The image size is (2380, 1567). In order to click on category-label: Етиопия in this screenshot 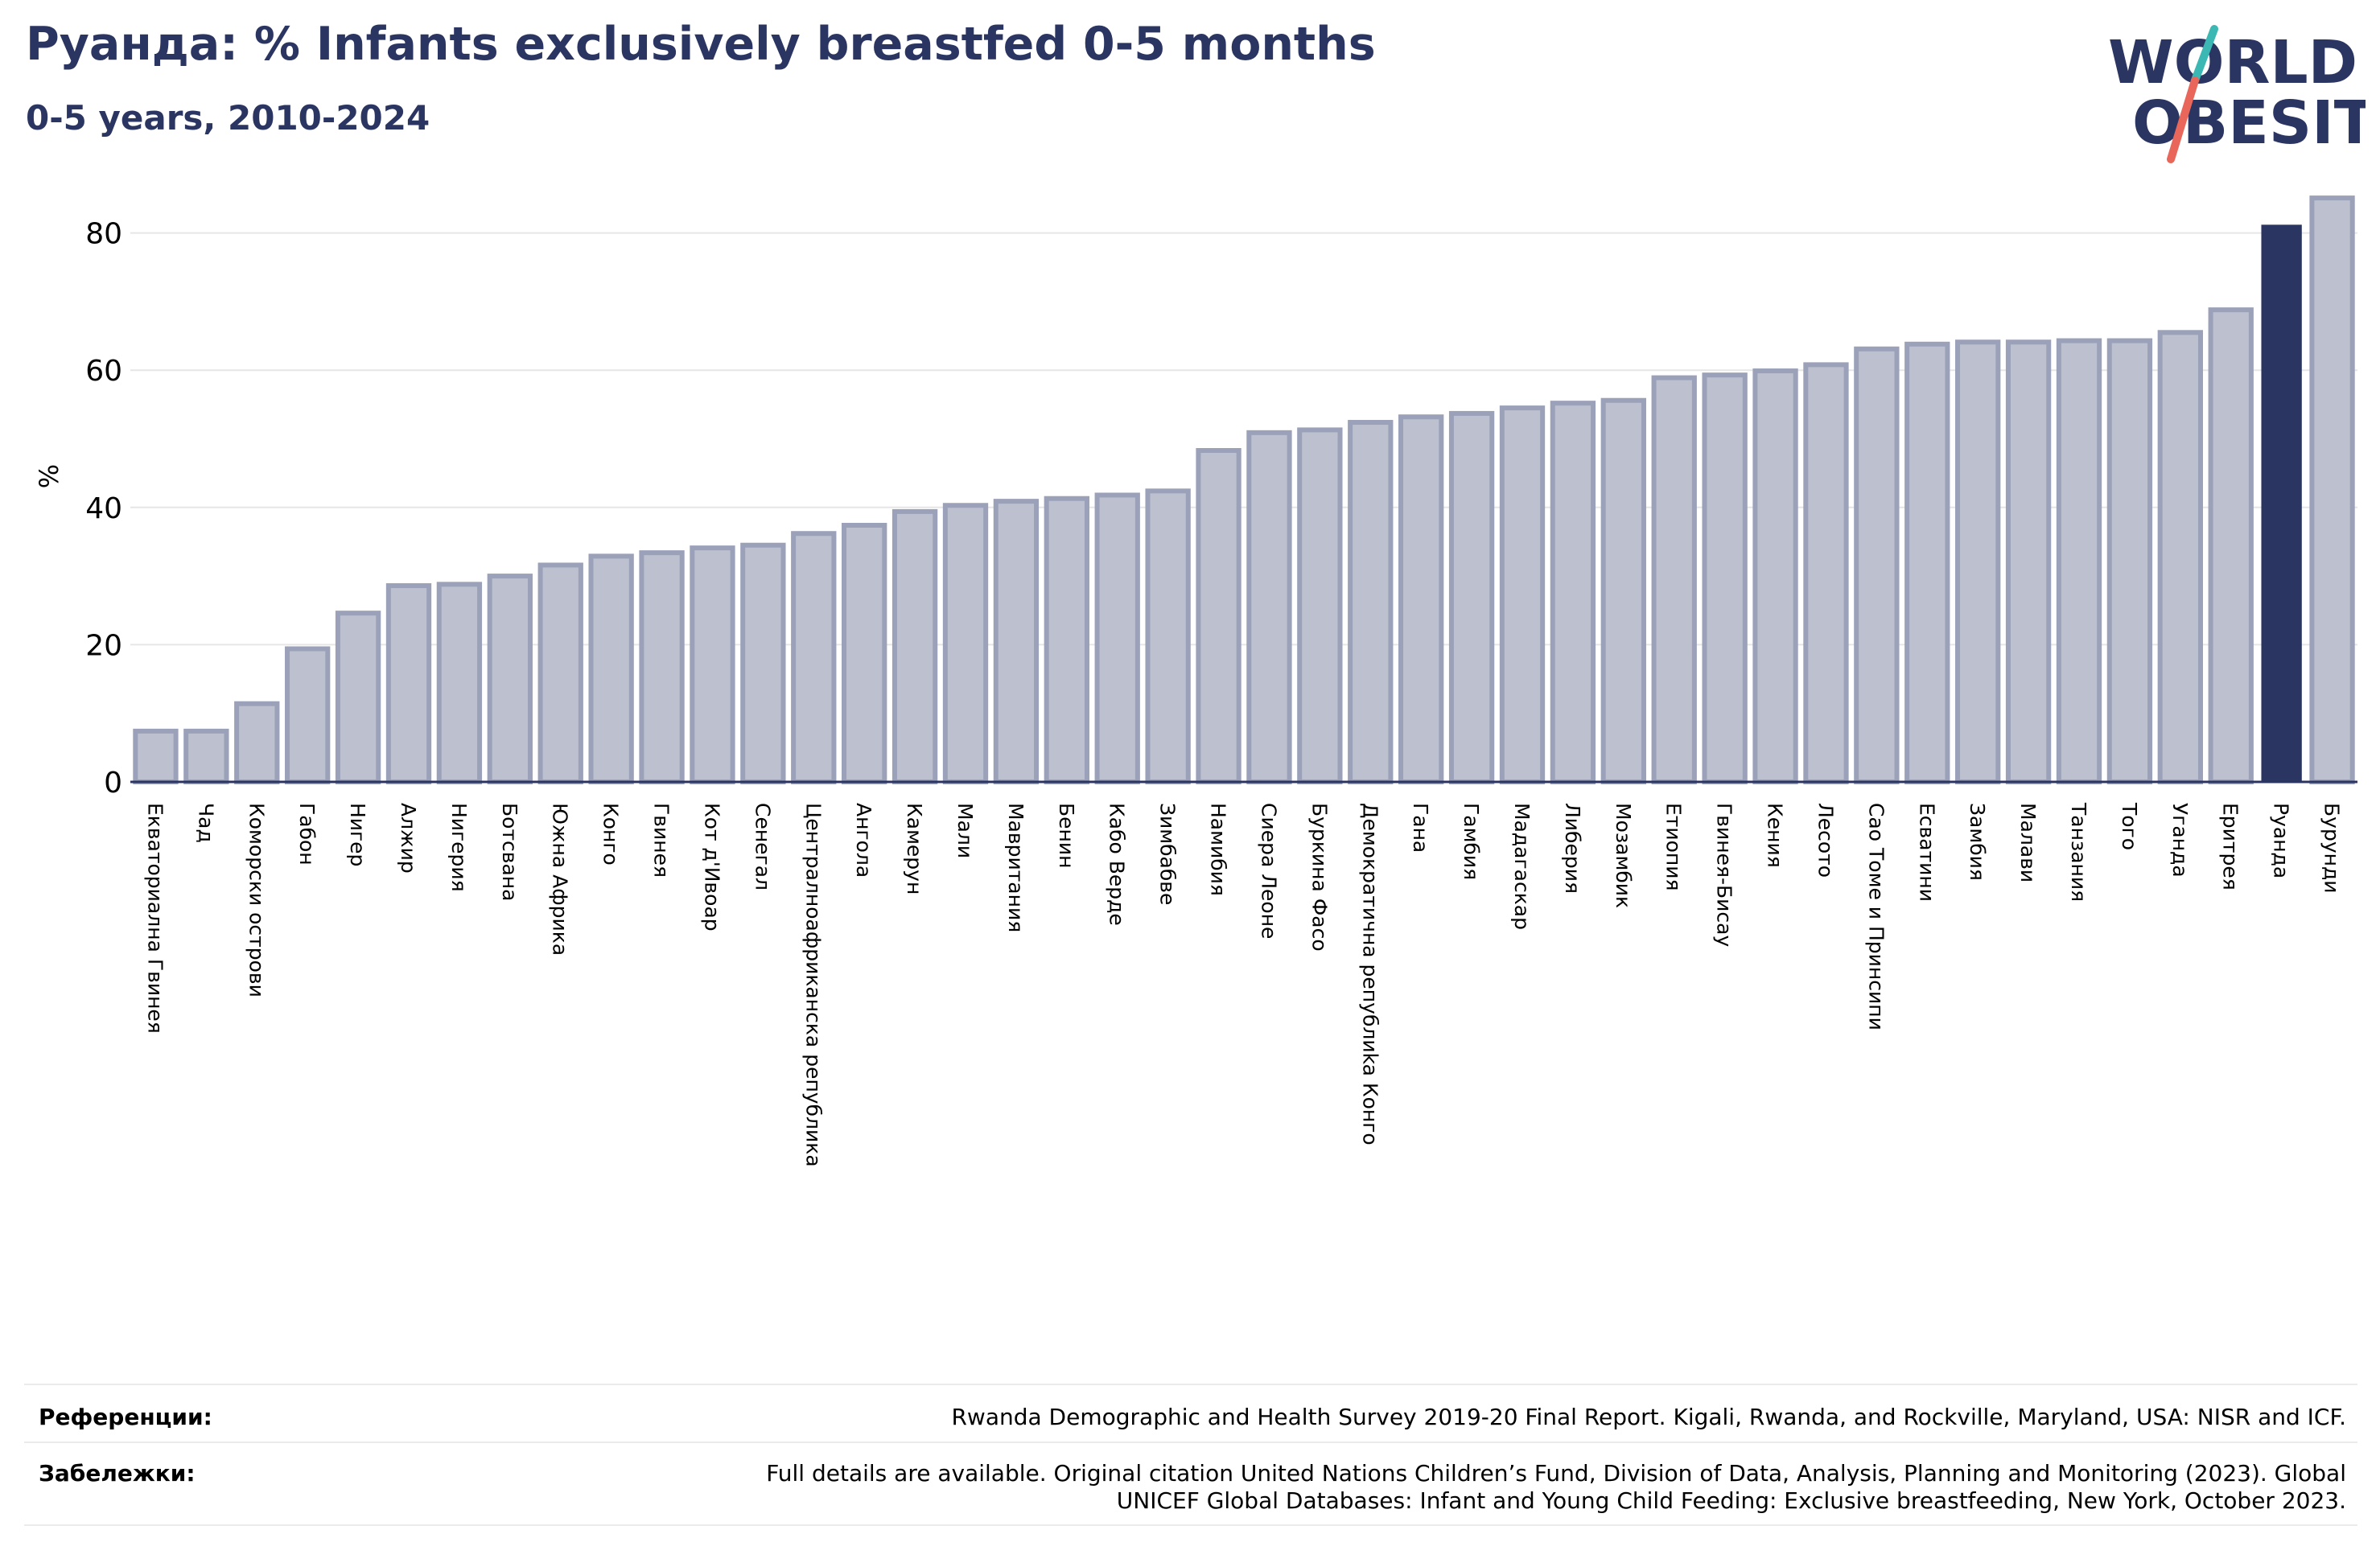, I will do `click(1674, 847)`.